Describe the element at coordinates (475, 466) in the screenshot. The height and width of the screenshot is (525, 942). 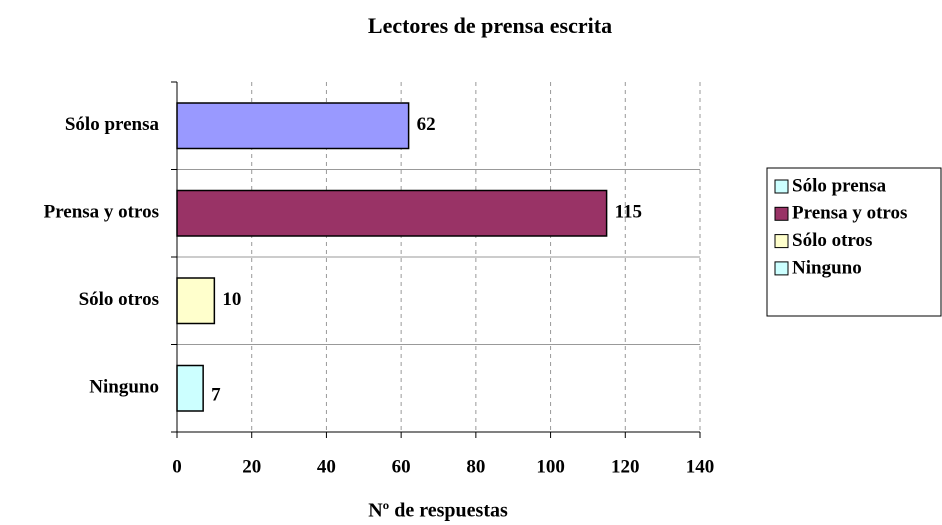
I see `x-tick-label: 80` at that location.